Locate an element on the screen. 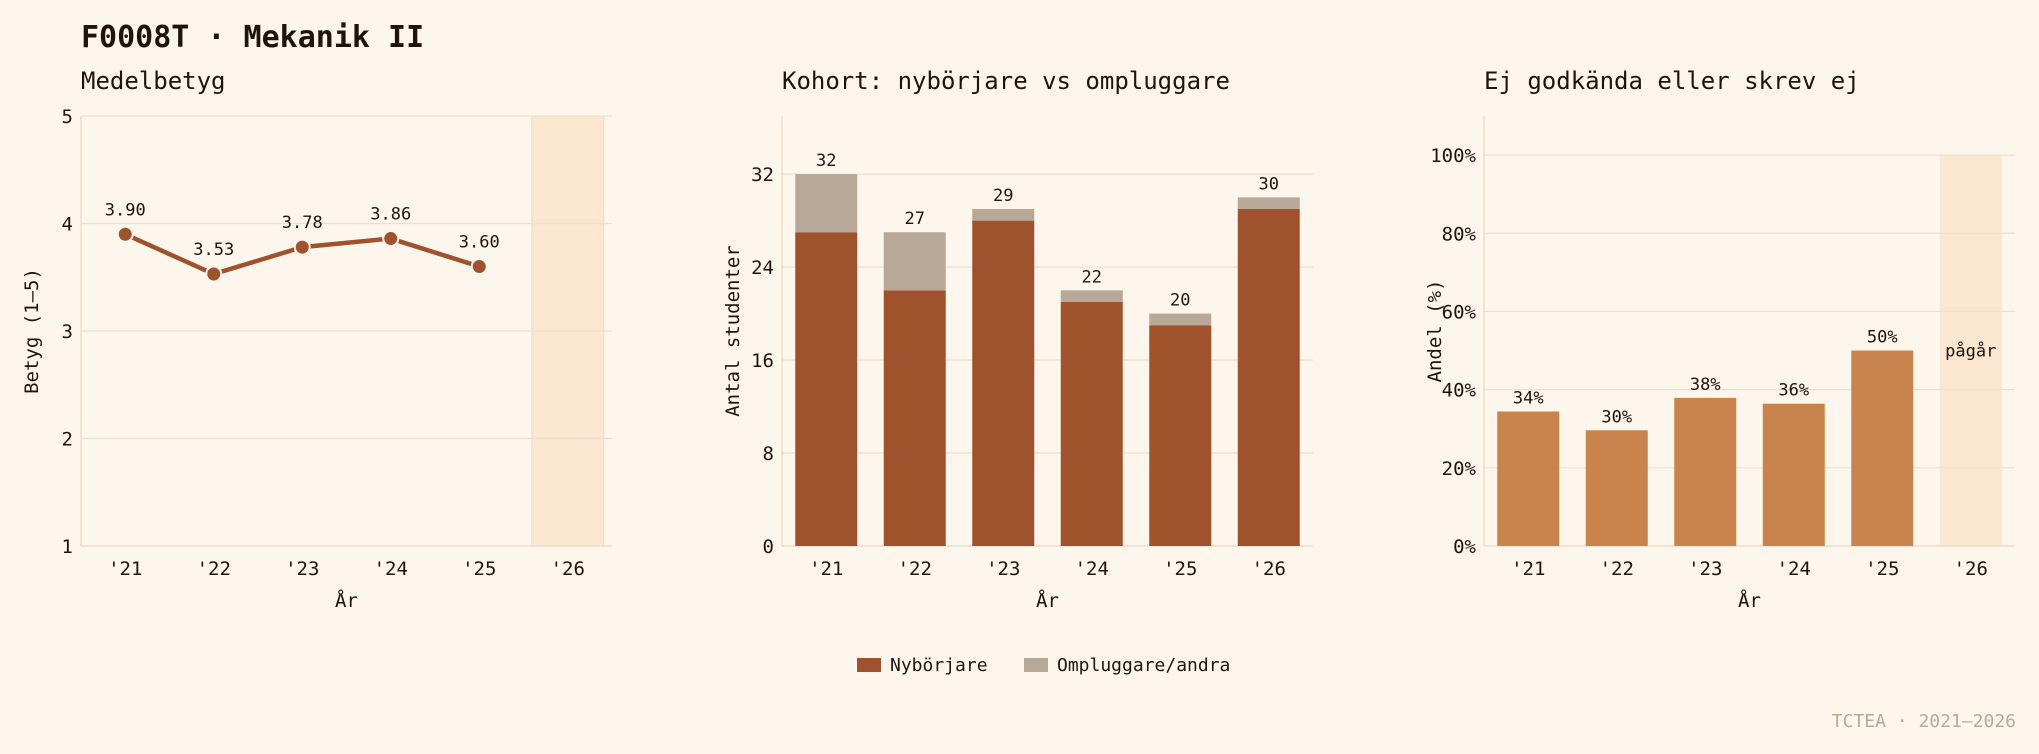  y-tick-label: 100% is located at coordinates (1453, 156).